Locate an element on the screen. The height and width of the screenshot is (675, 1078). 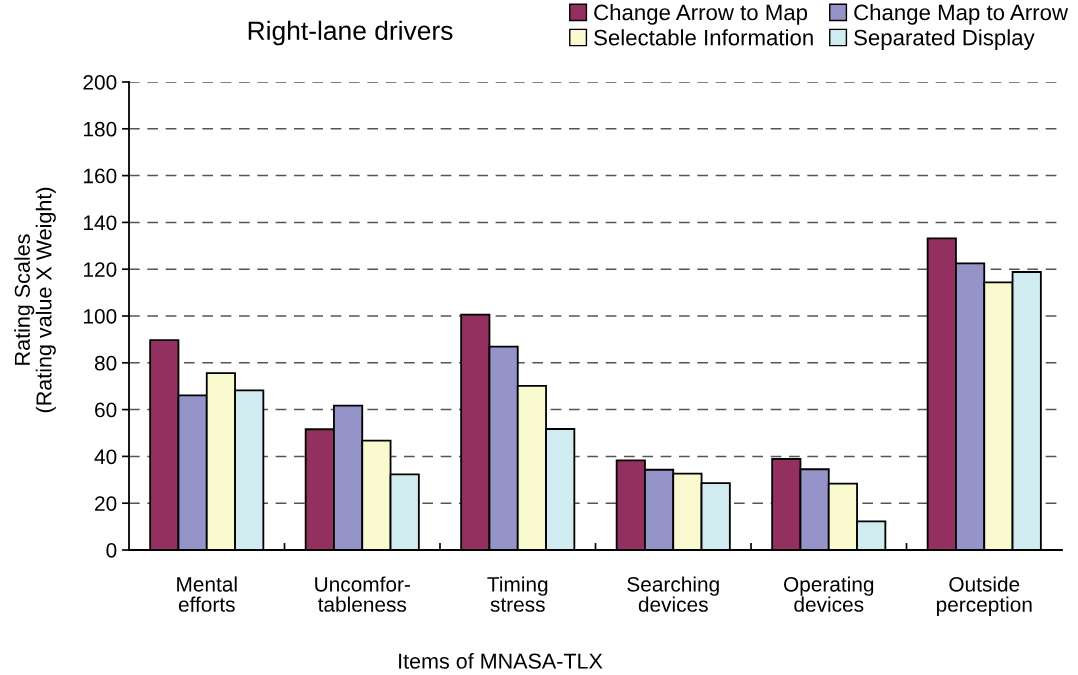
chart-title: Right-lane drivers is located at coordinates (350, 33).